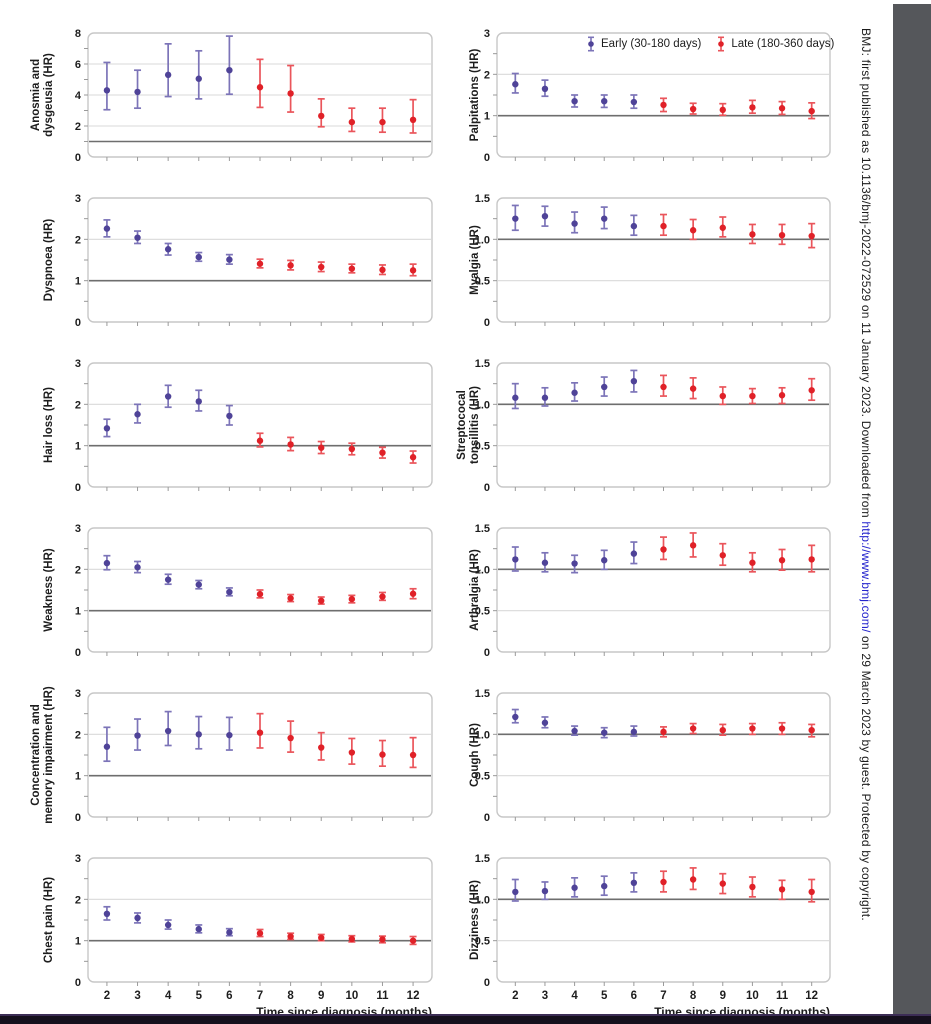 This screenshot has height=1024, width=931. Describe the element at coordinates (866, 577) in the screenshot. I see `bmj-link: http://www.bmj.com/` at that location.